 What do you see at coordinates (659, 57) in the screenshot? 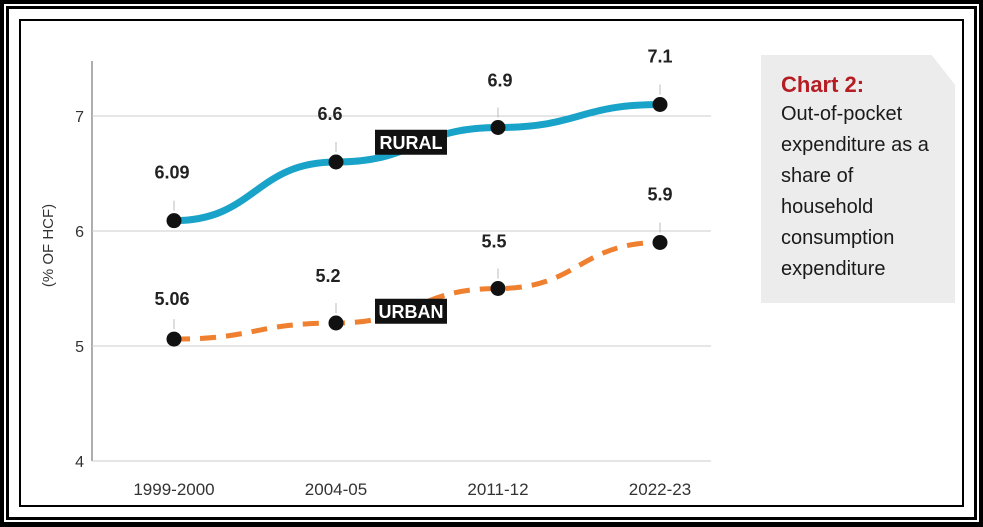
I see `data-label-rural: 7.1` at bounding box center [659, 57].